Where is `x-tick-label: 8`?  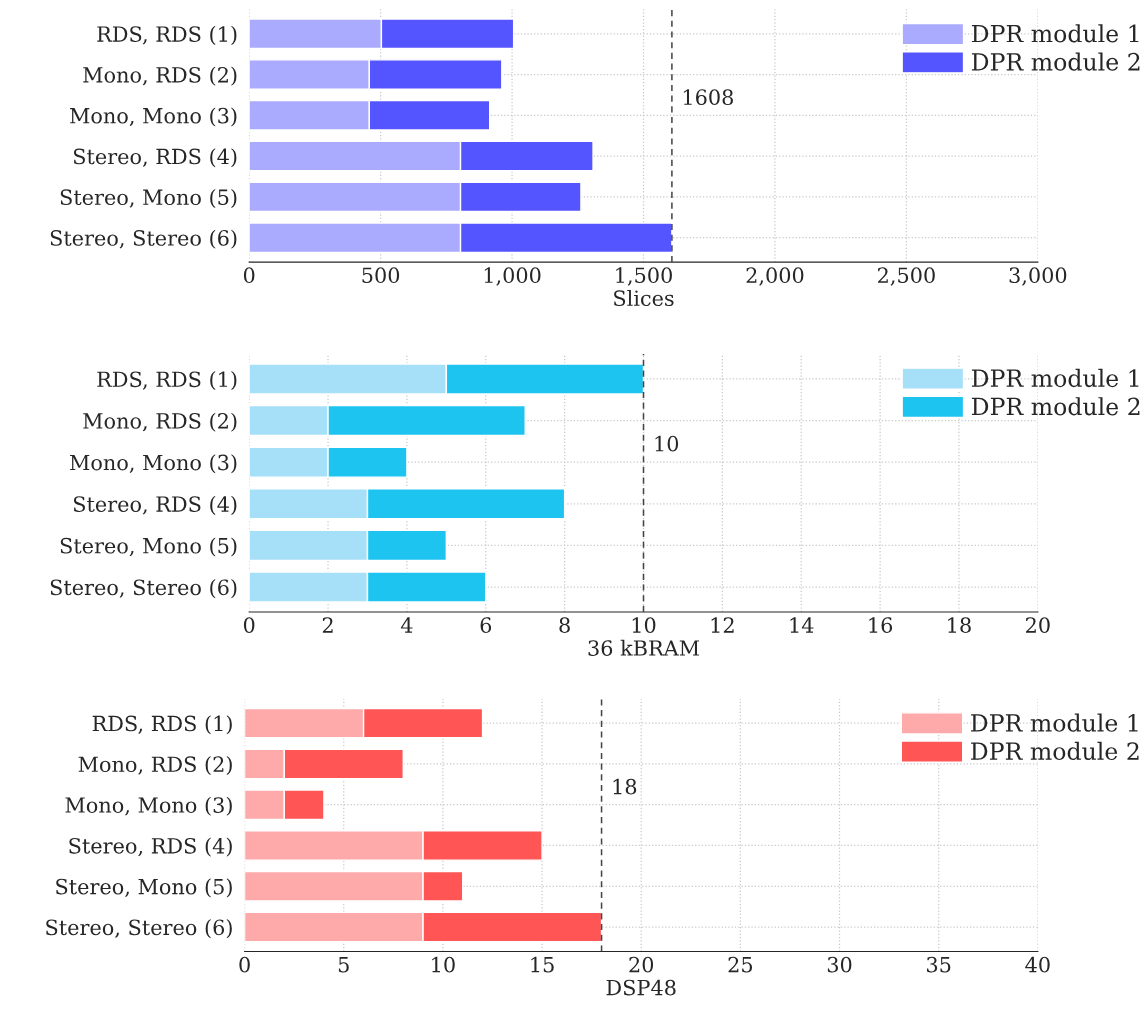
x-tick-label: 8 is located at coordinates (564, 625).